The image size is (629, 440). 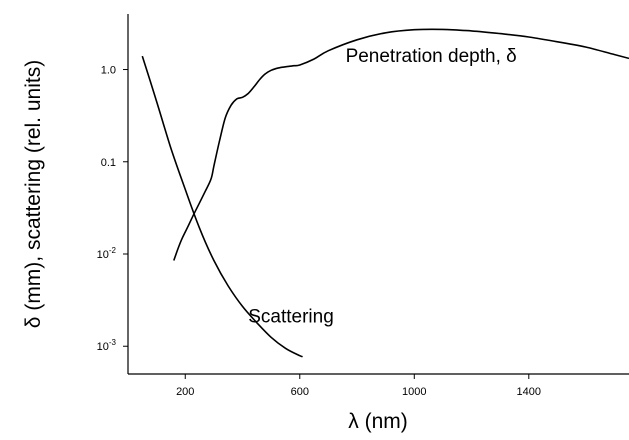 What do you see at coordinates (185, 392) in the screenshot?
I see `x-tick-label: 200` at bounding box center [185, 392].